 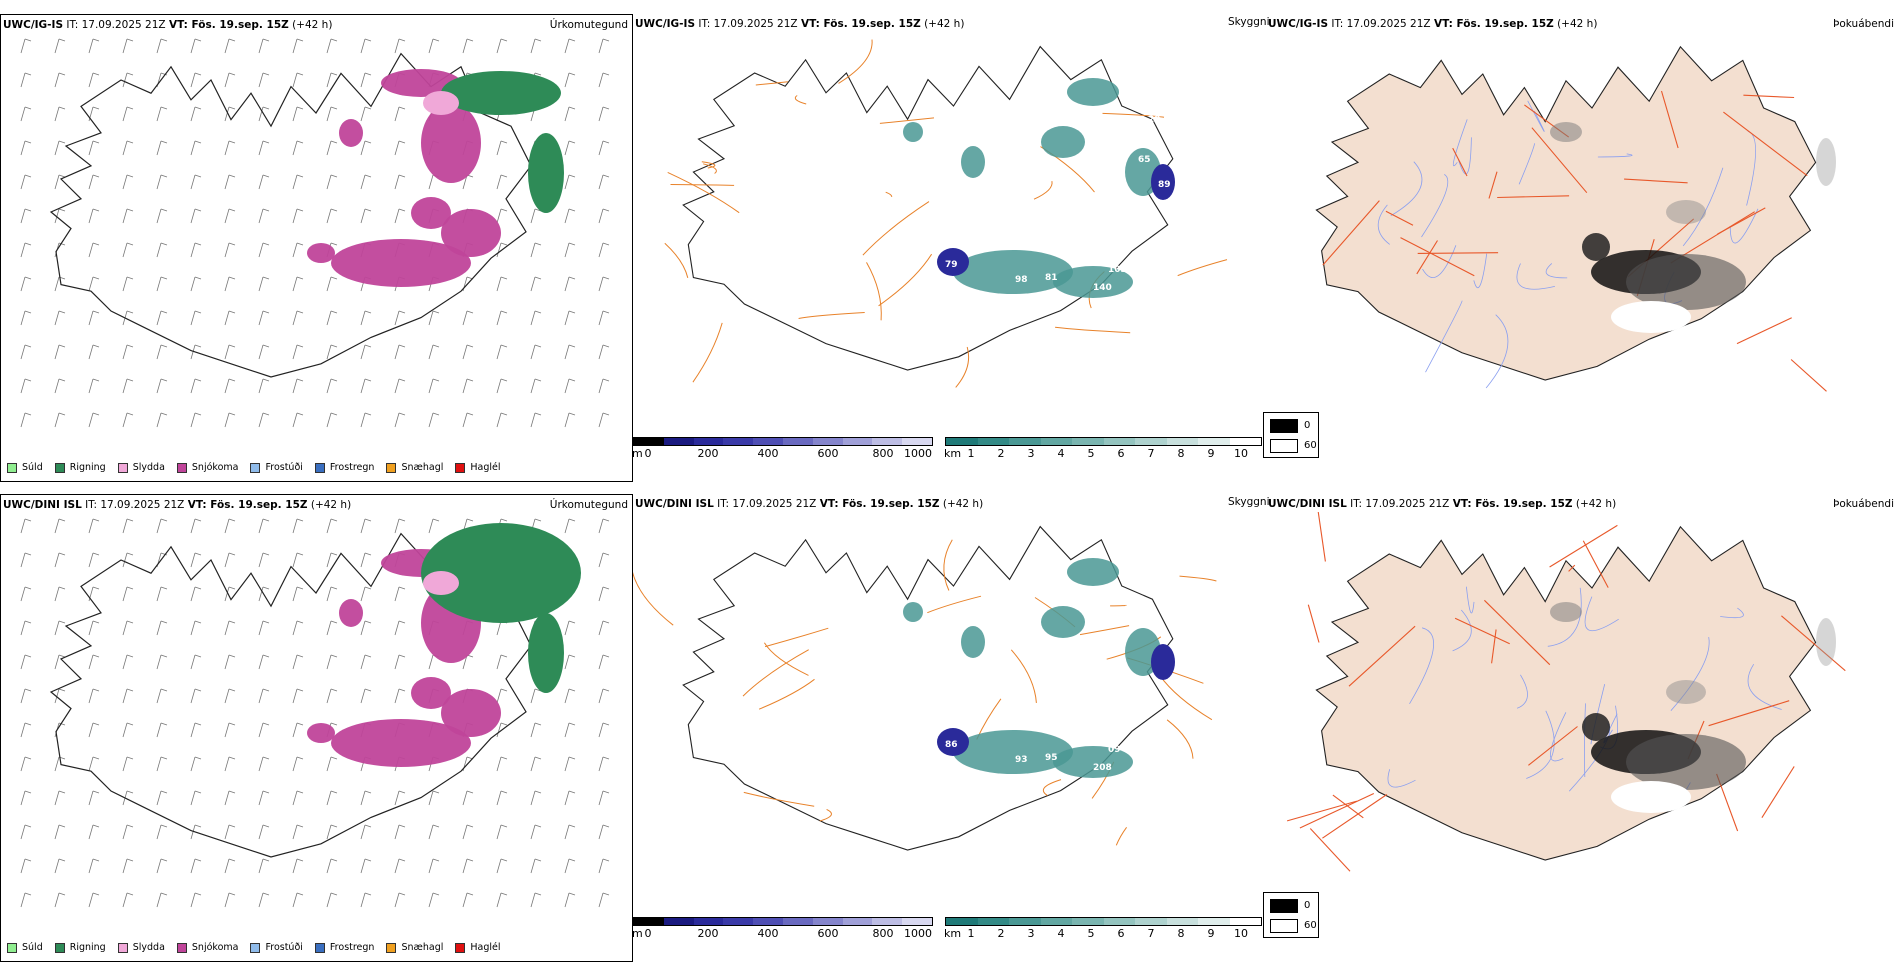 I want to click on fog-legend-label: 60, so click(x=1310, y=445).